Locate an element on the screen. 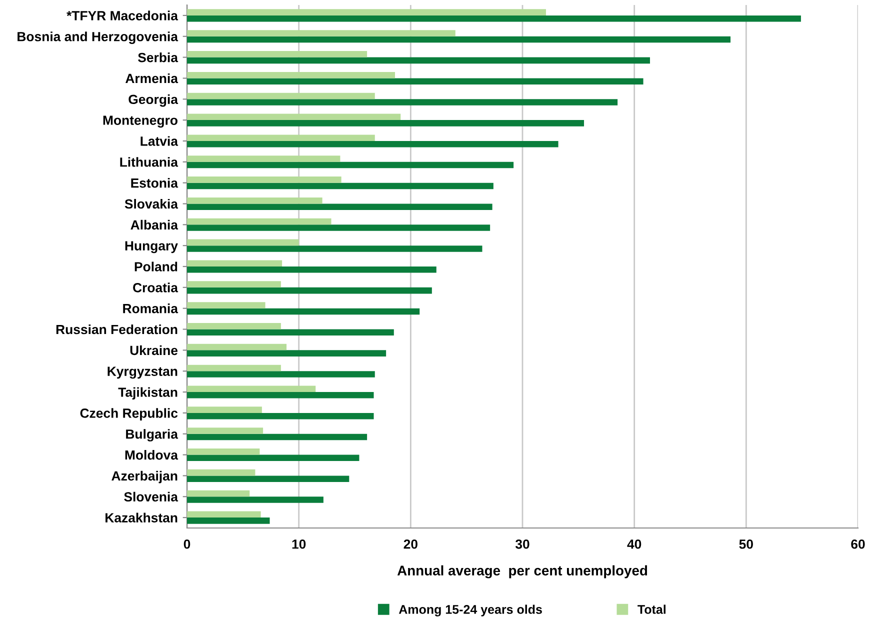  y-tick-label: Russian Federation is located at coordinates (117, 329).